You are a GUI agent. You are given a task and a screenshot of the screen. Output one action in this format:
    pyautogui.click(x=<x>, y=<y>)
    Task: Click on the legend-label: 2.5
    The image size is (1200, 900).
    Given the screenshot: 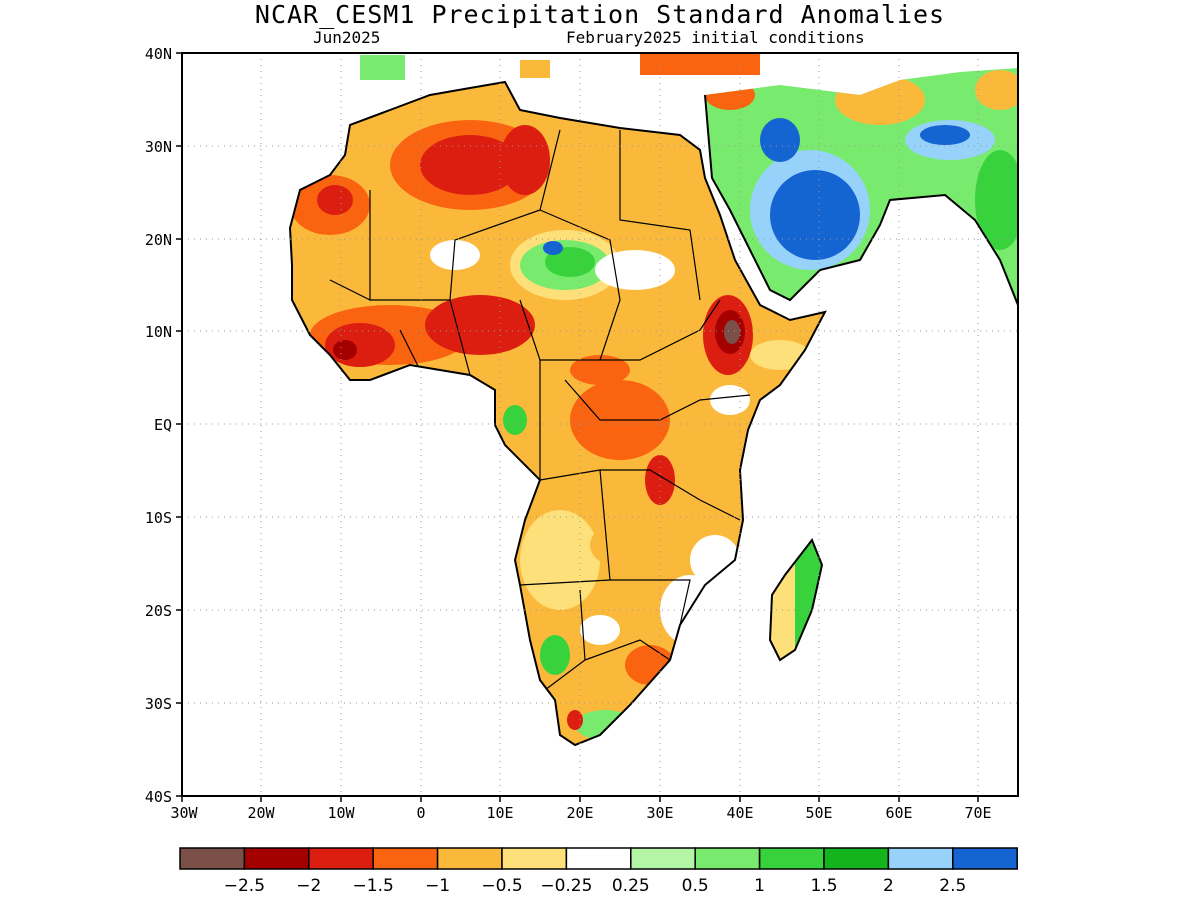 What is the action you would take?
    pyautogui.click(x=952, y=886)
    